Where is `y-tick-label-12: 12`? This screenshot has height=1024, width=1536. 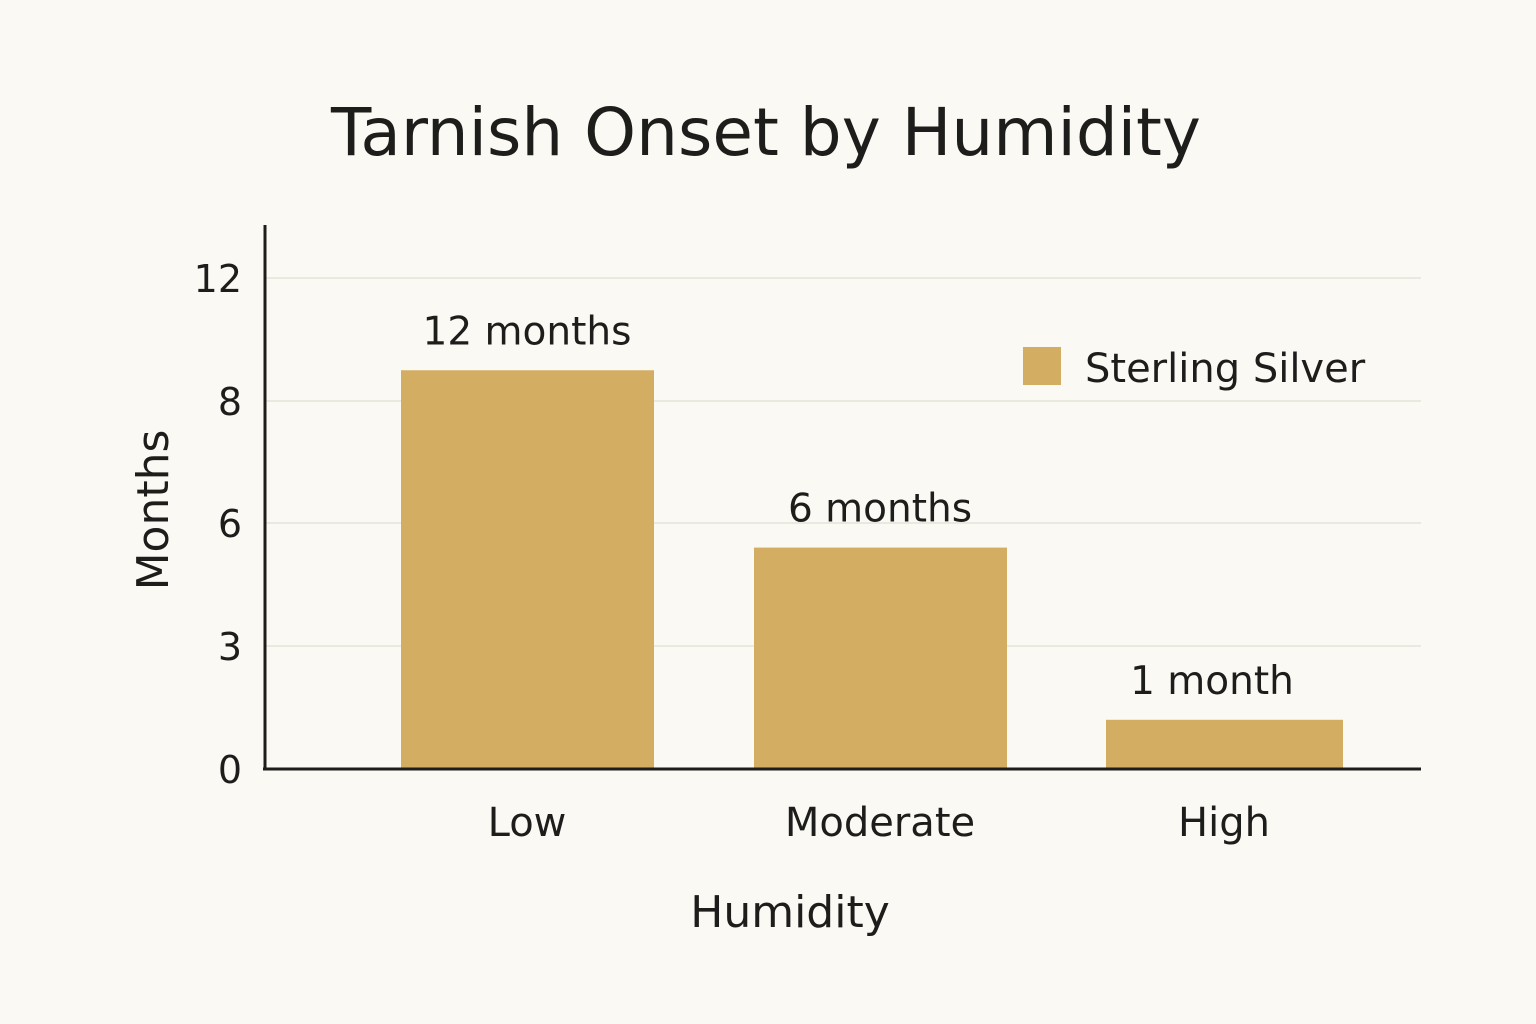
y-tick-label-12: 12 is located at coordinates (218, 279).